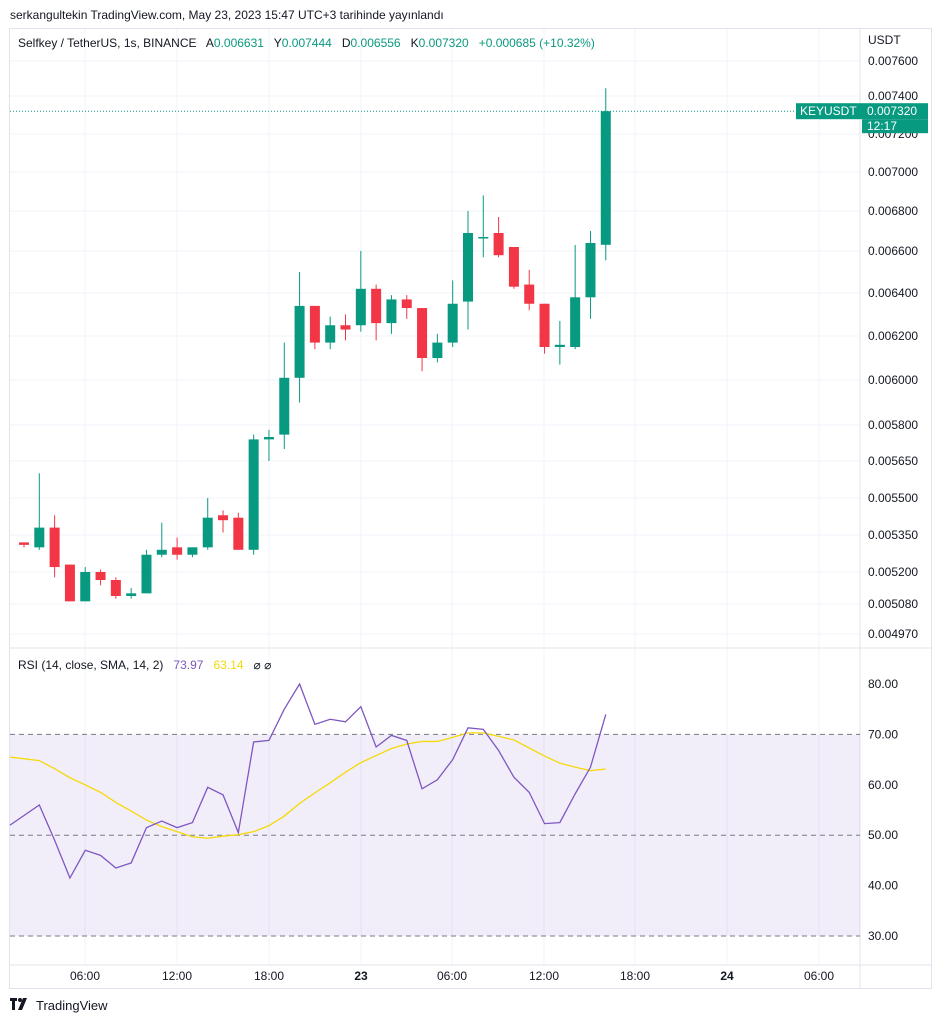  I want to click on price-tick-label: 0.005350, so click(893, 535).